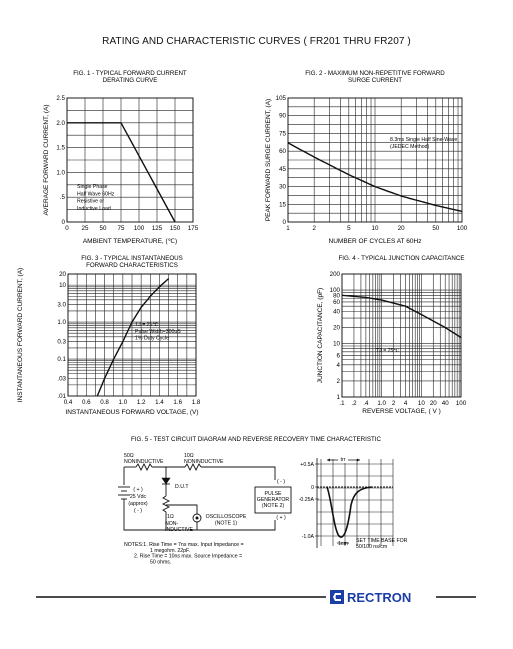 The image size is (513, 649). Describe the element at coordinates (138, 511) in the screenshot. I see `supply-label: ( - )` at that location.